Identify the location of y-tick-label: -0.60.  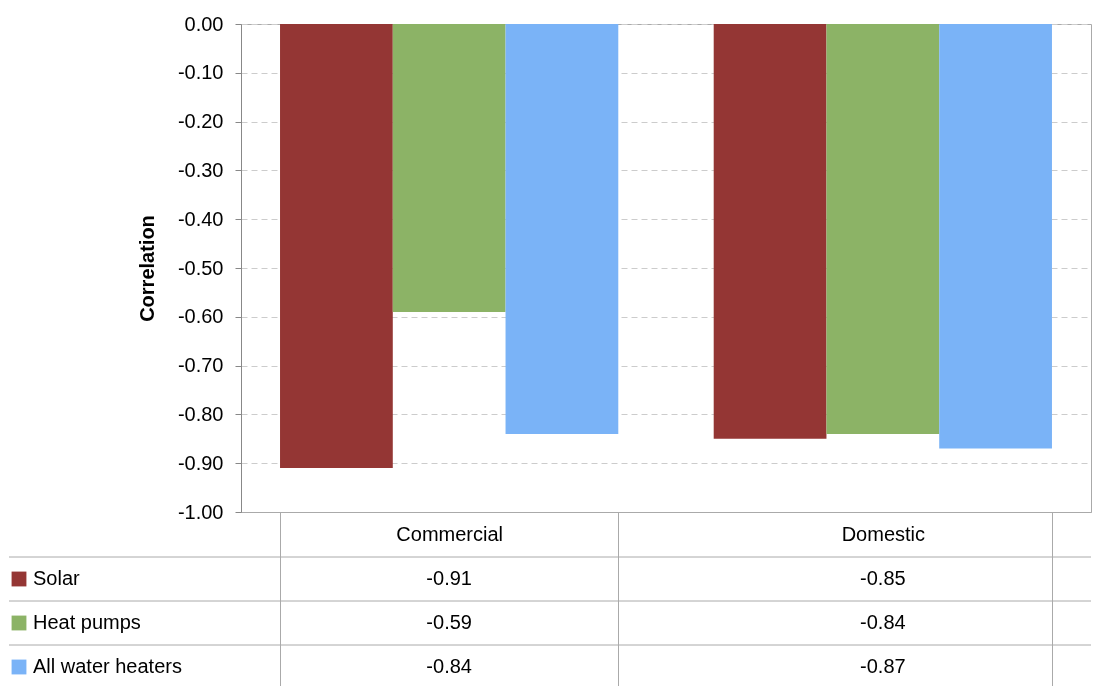
(200, 316).